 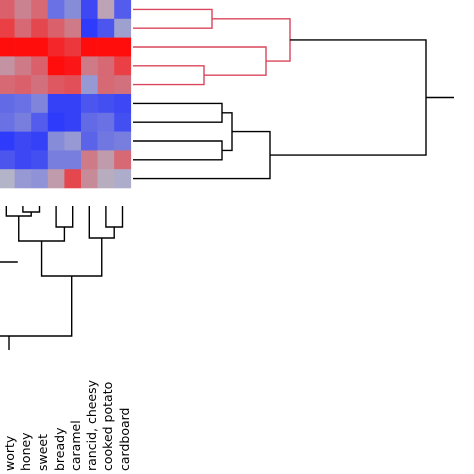 I want to click on heatmap-grid, so click(x=66, y=94).